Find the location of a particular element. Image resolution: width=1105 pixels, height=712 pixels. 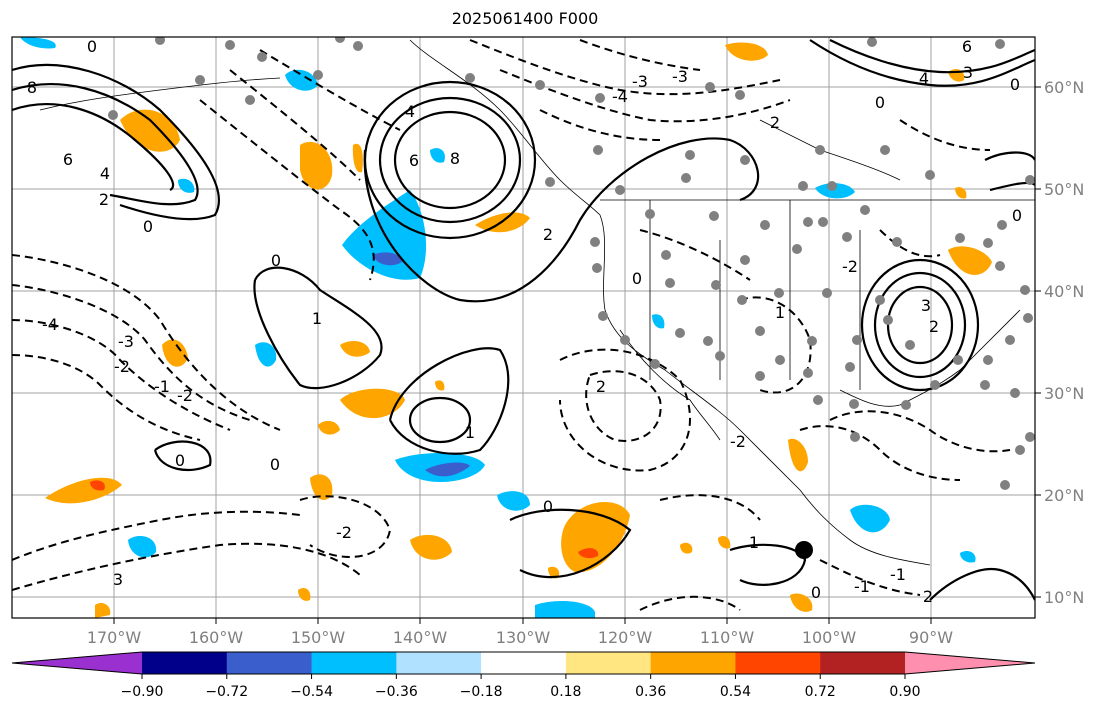

colorbar-label: −0.72 is located at coordinates (226, 692).